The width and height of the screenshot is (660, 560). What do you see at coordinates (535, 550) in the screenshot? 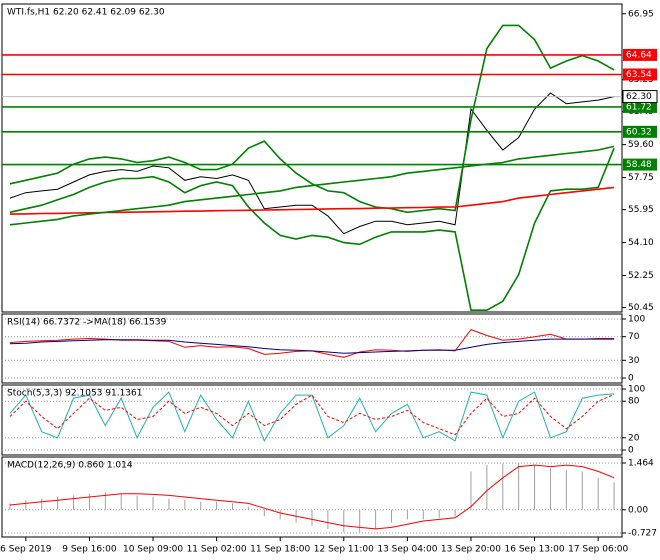
I see `x-tick-label: 16 Sep 13:00` at bounding box center [535, 550].